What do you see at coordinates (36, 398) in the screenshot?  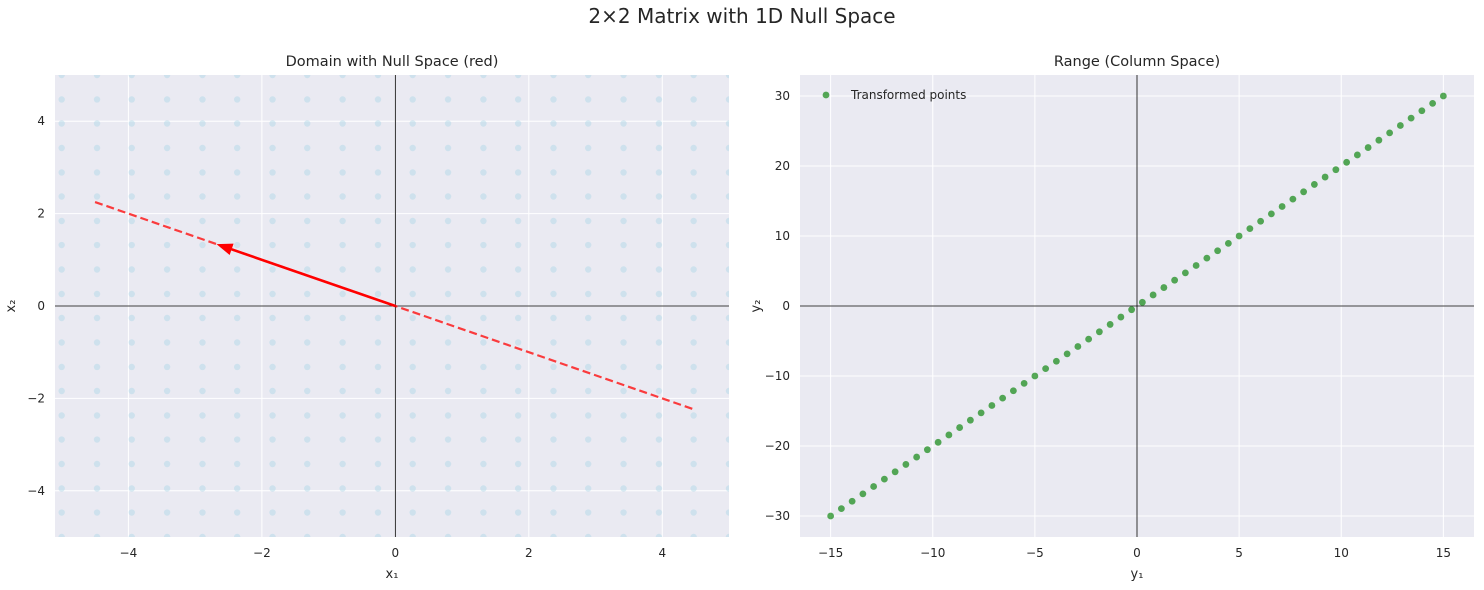 I see `y-tick-label: −2` at bounding box center [36, 398].